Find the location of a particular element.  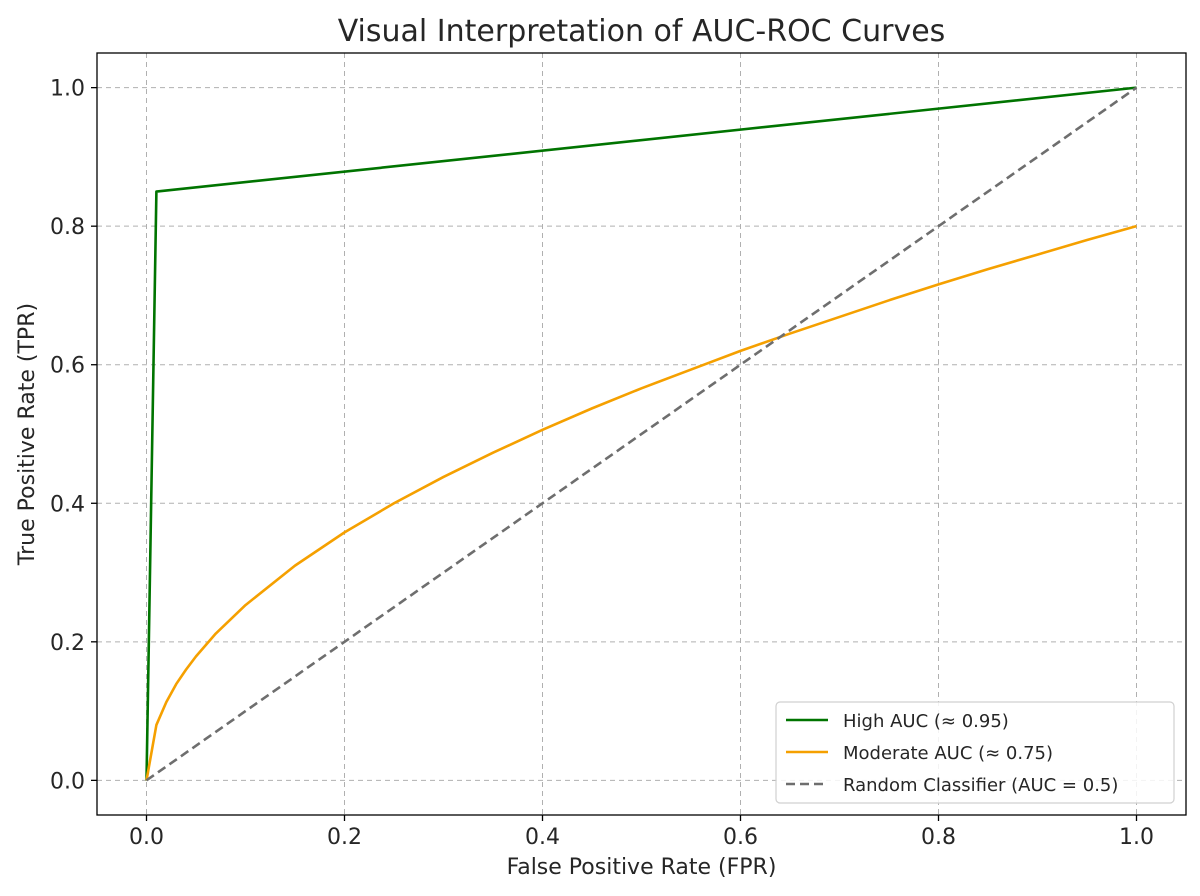

x-tick-label: 0.6 is located at coordinates (740, 837).